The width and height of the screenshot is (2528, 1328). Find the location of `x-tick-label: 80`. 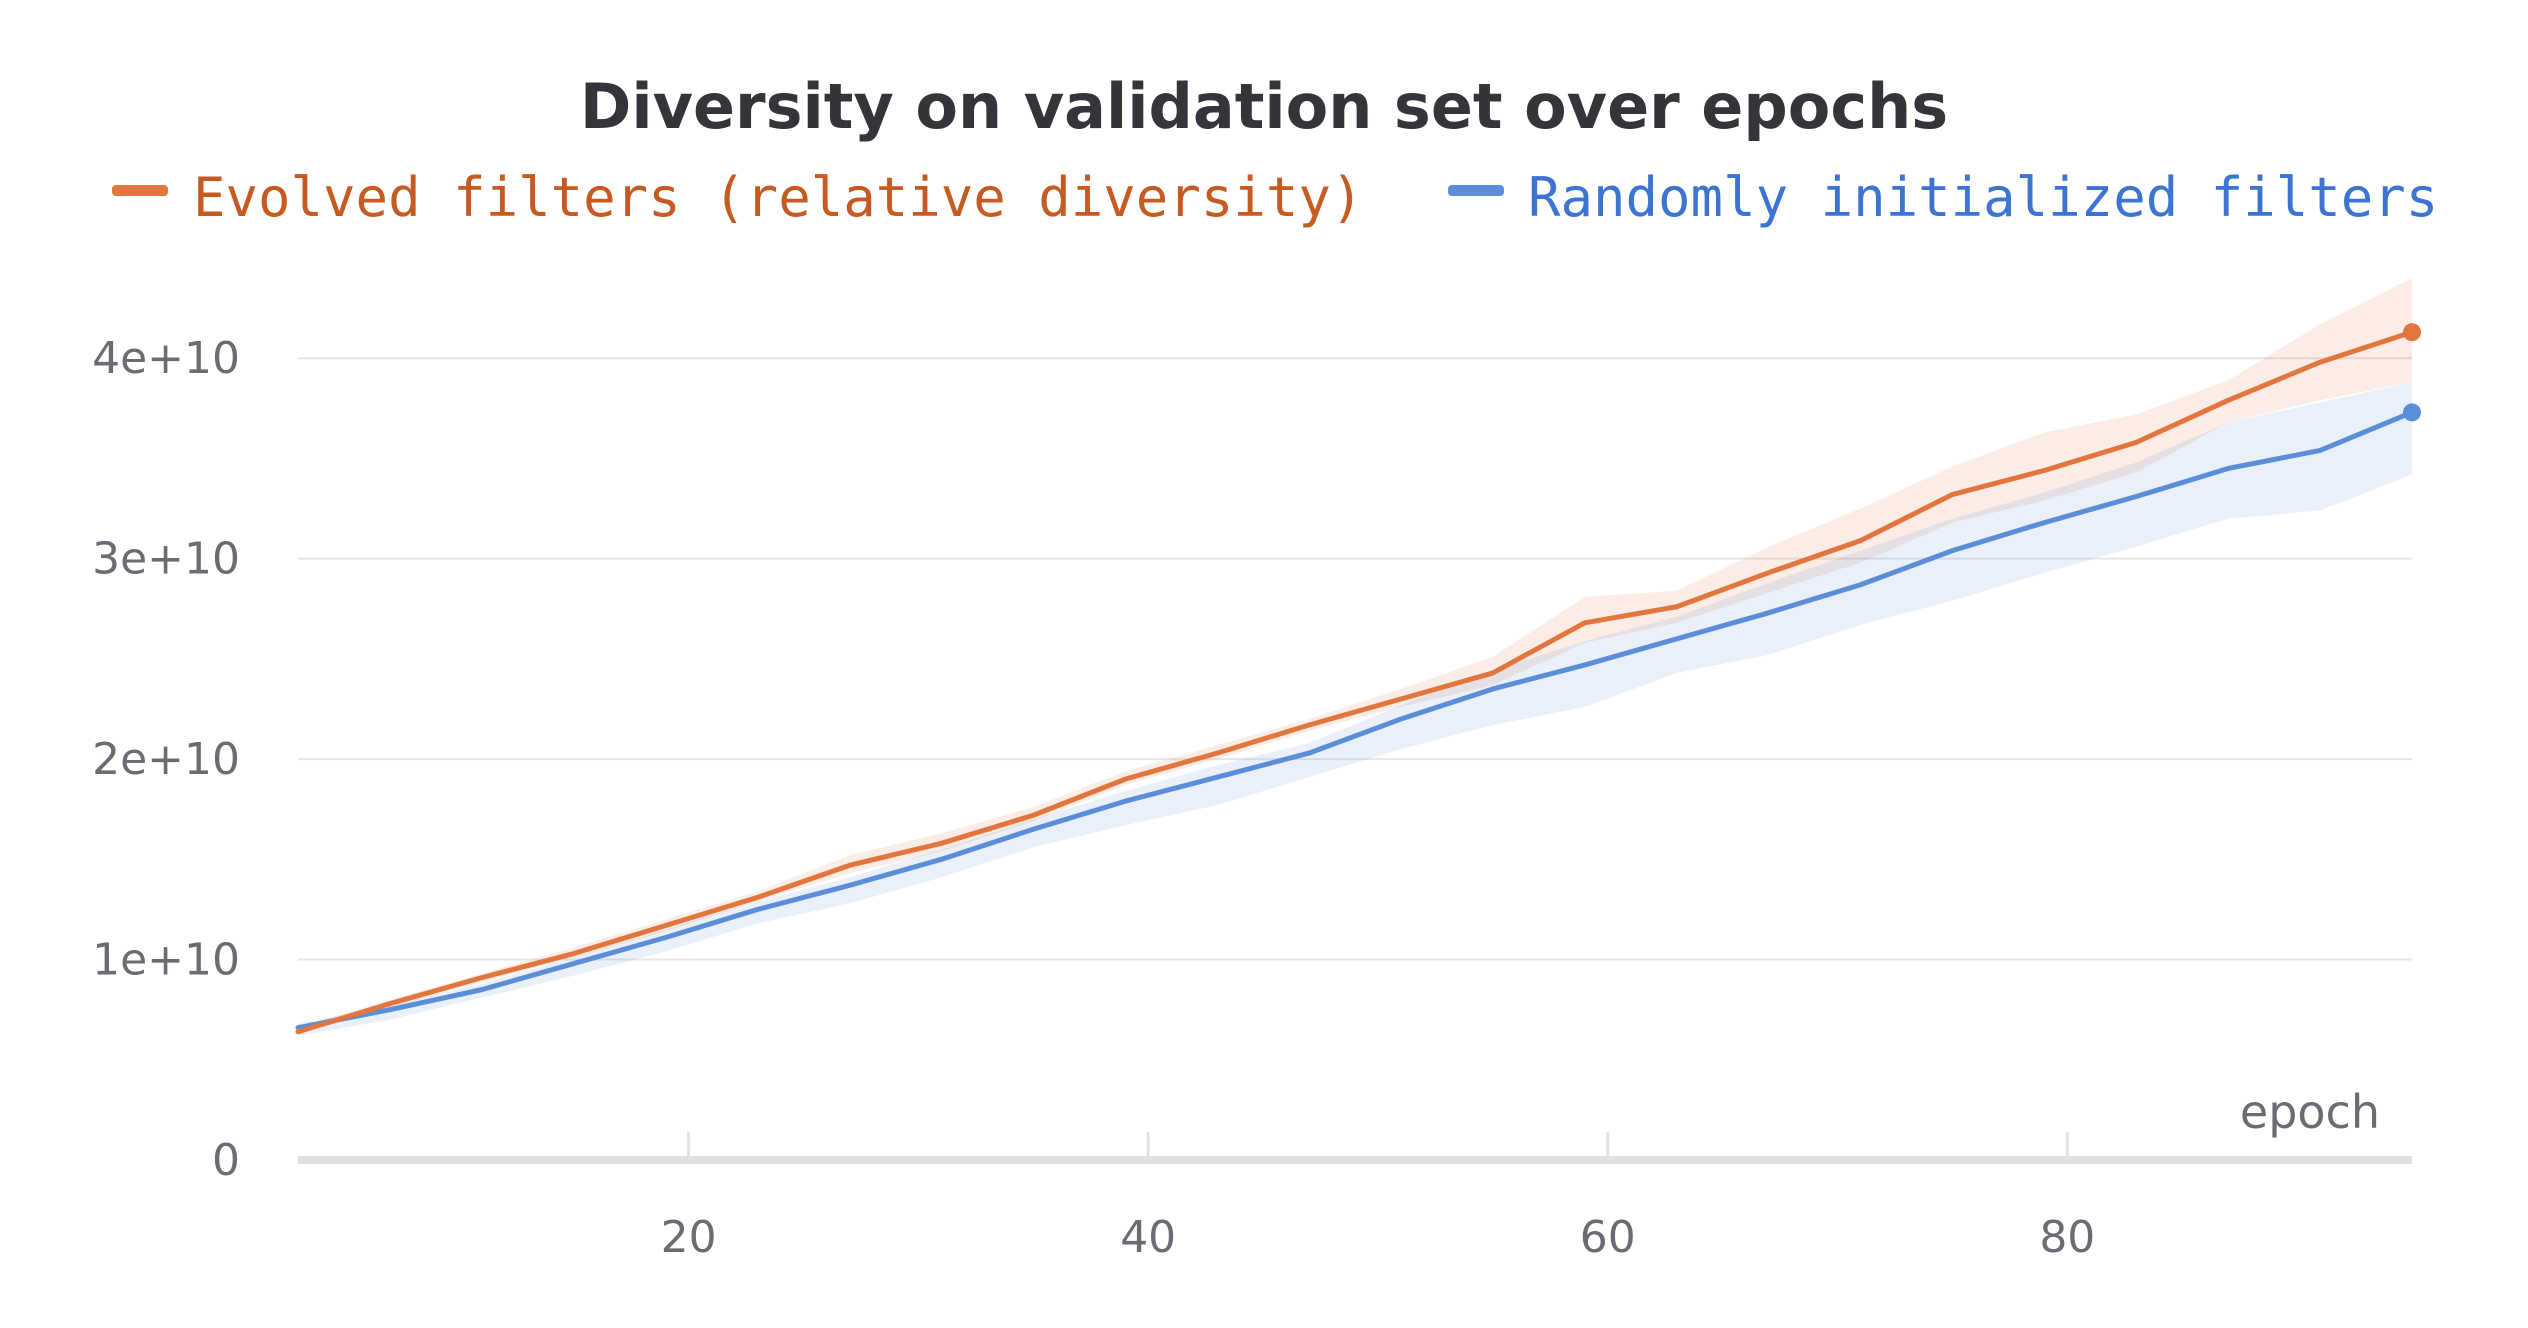

x-tick-label: 80 is located at coordinates (2067, 1237).